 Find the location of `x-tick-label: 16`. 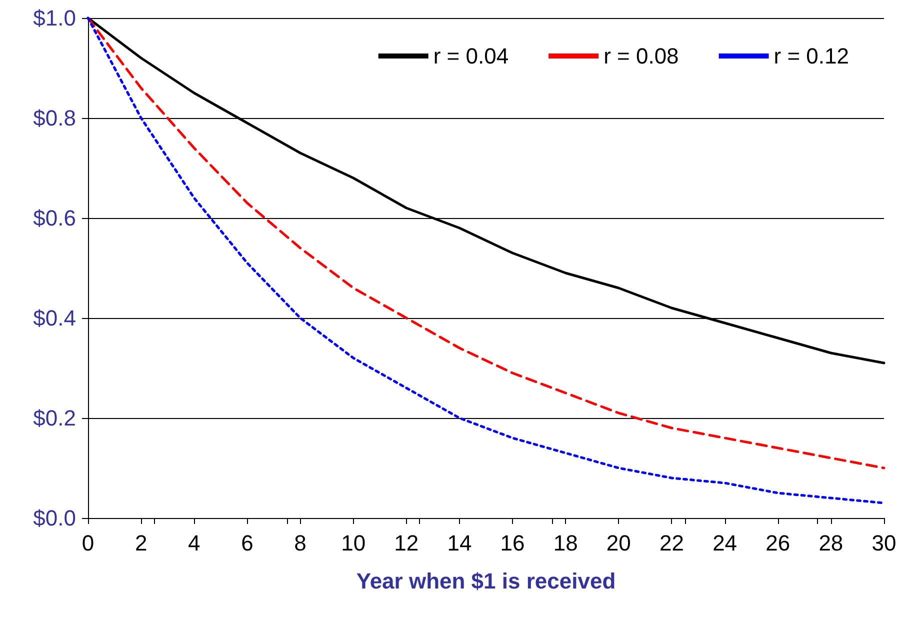

x-tick-label: 16 is located at coordinates (512, 543).